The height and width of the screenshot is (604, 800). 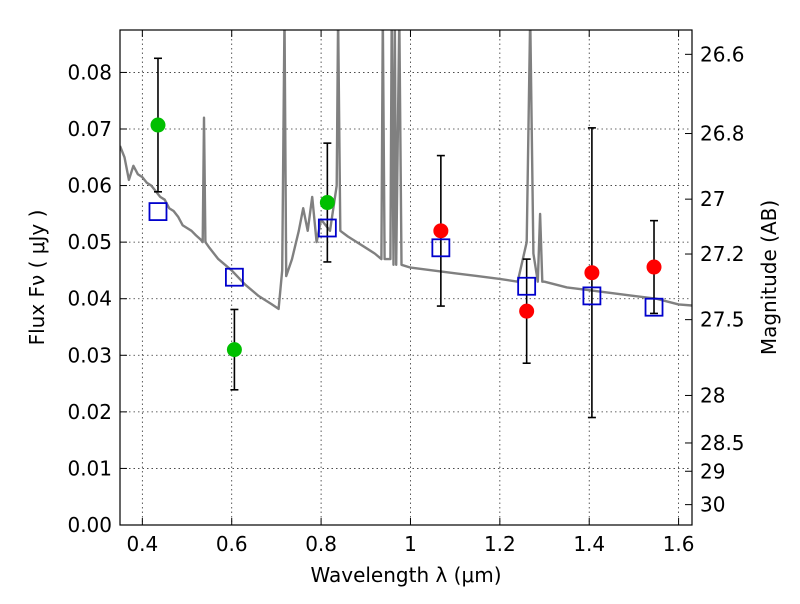 I want to click on y2-tick-label: 28.5, so click(x=722, y=443).